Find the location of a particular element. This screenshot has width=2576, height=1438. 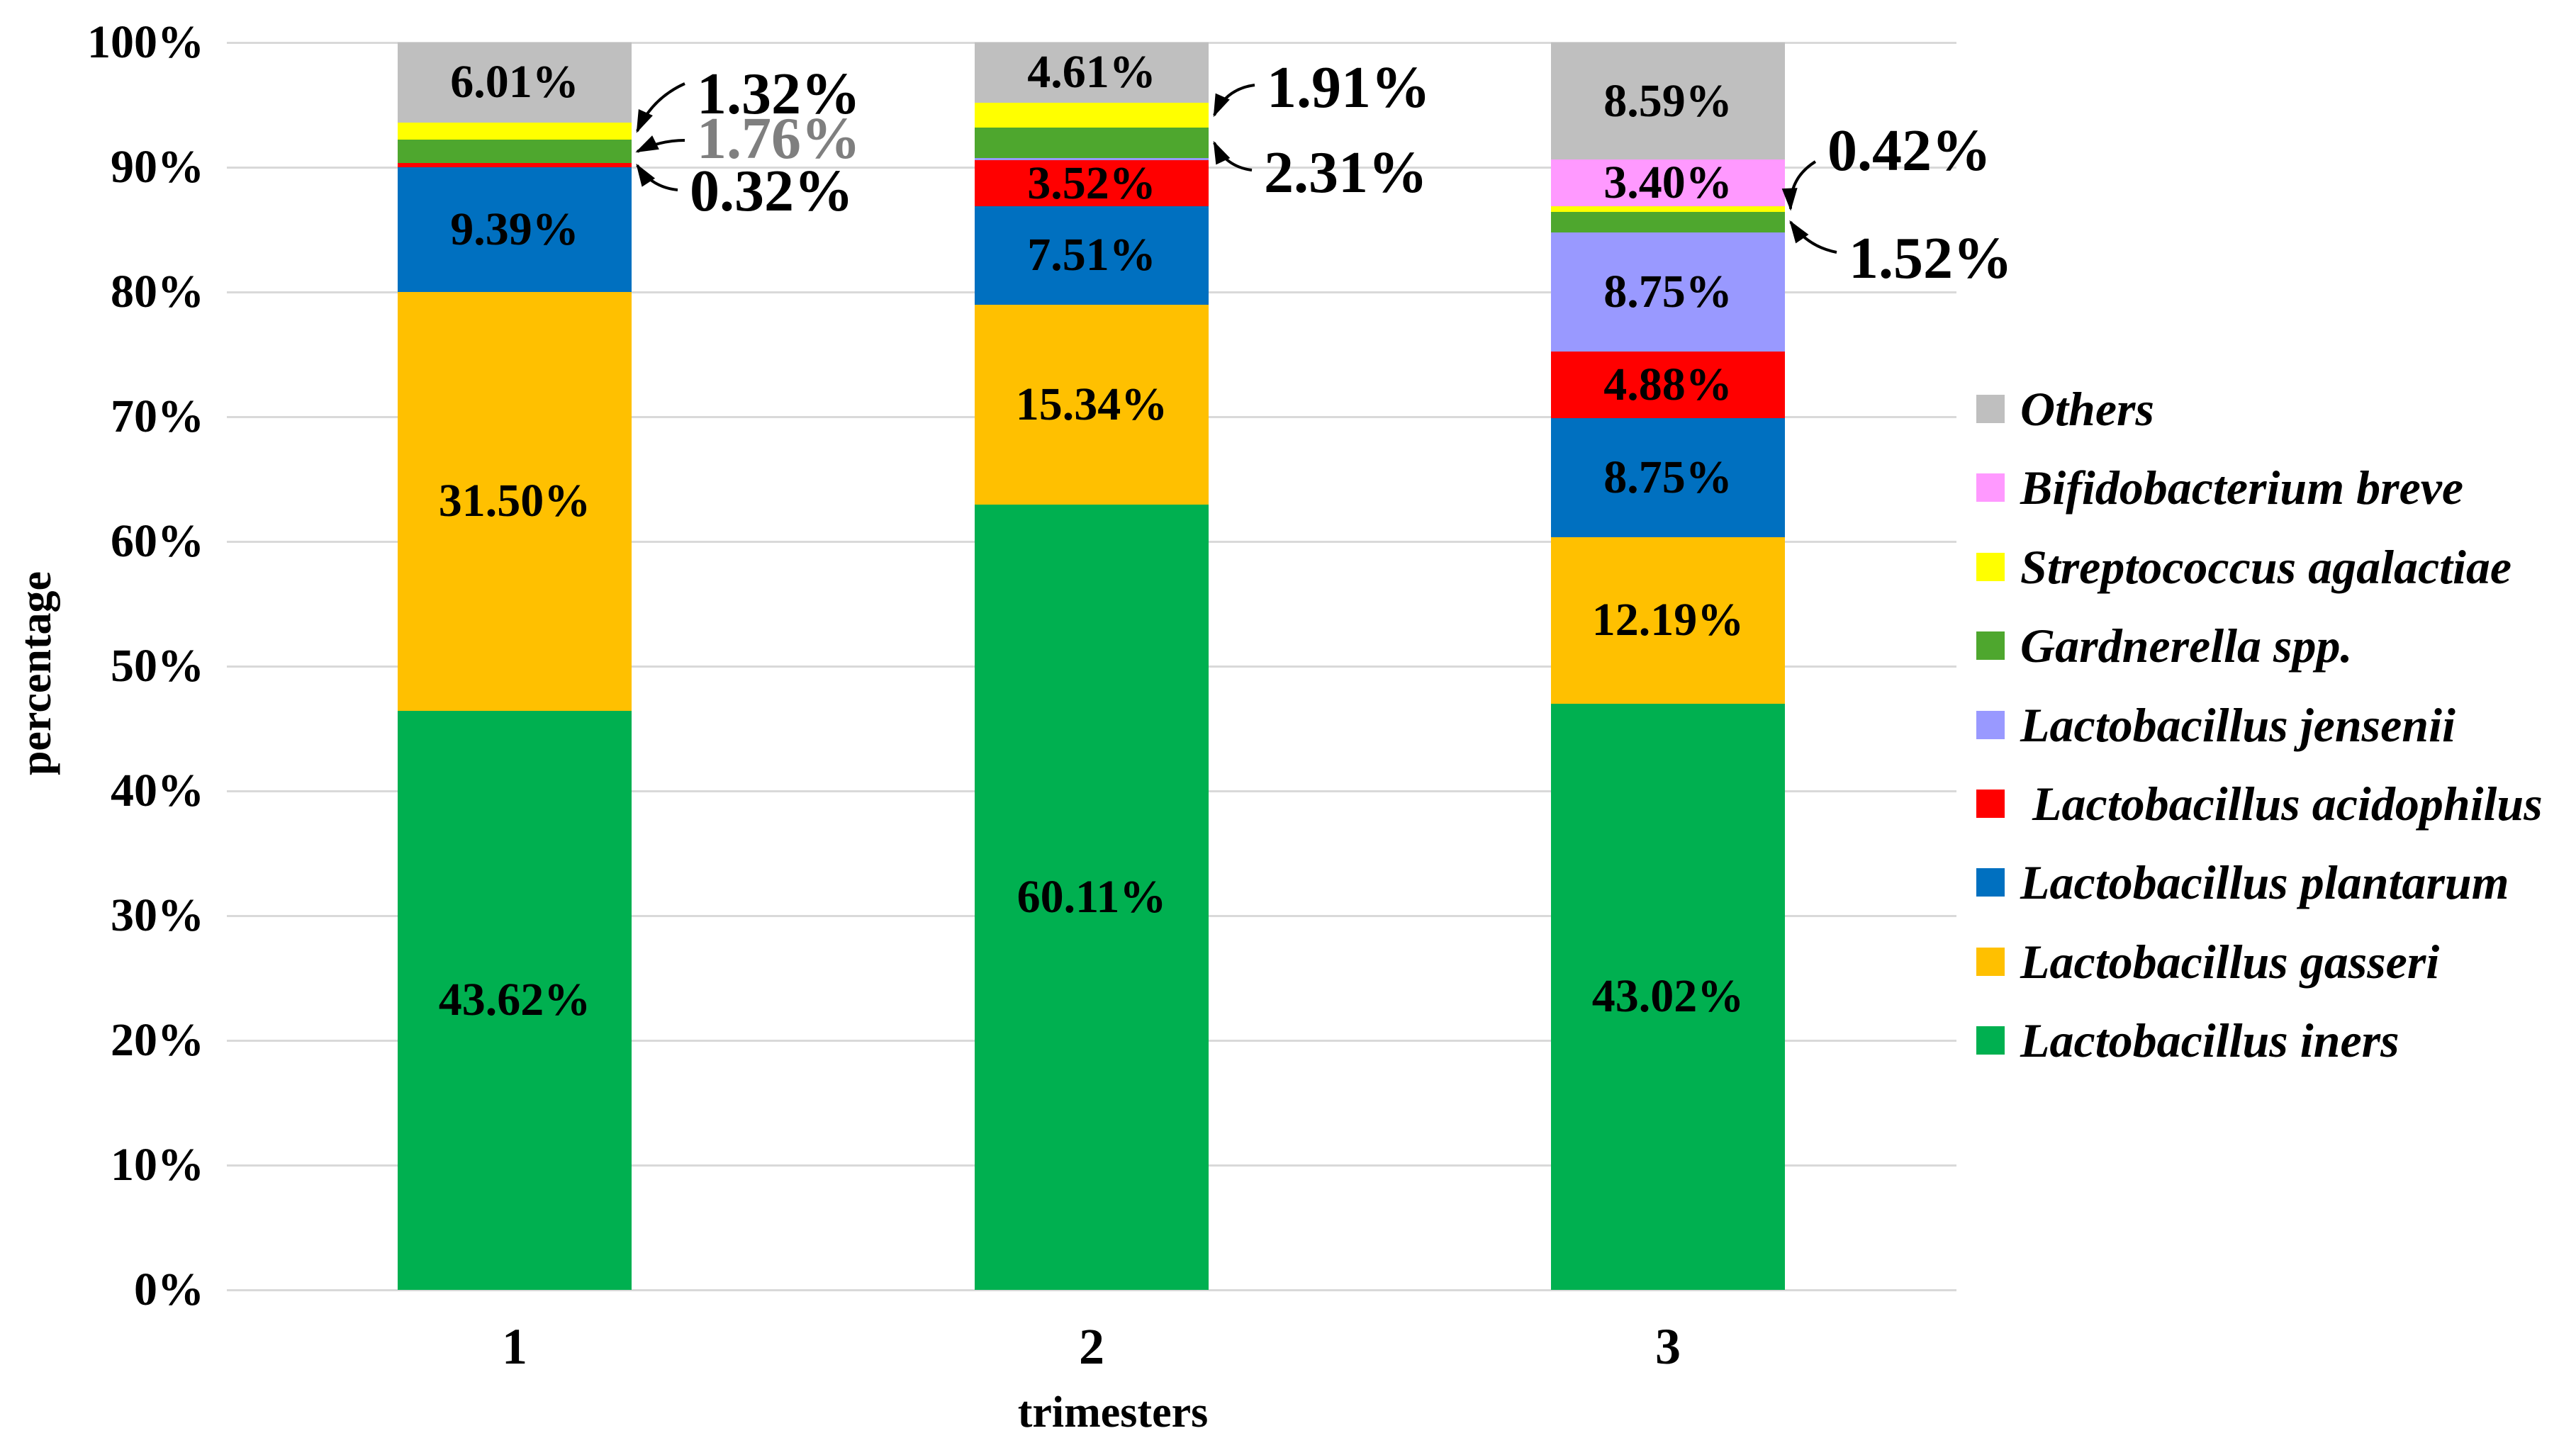

bar-segment-label: 3.40% is located at coordinates (1667, 182).